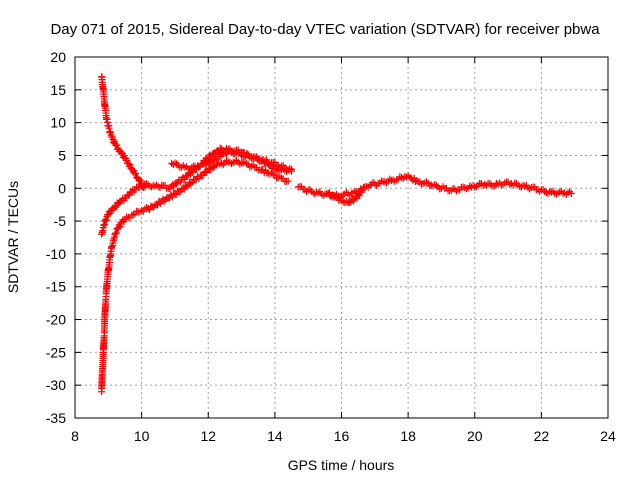 The width and height of the screenshot is (640, 480). Describe the element at coordinates (75, 436) in the screenshot. I see `x-tick-label: 8` at that location.